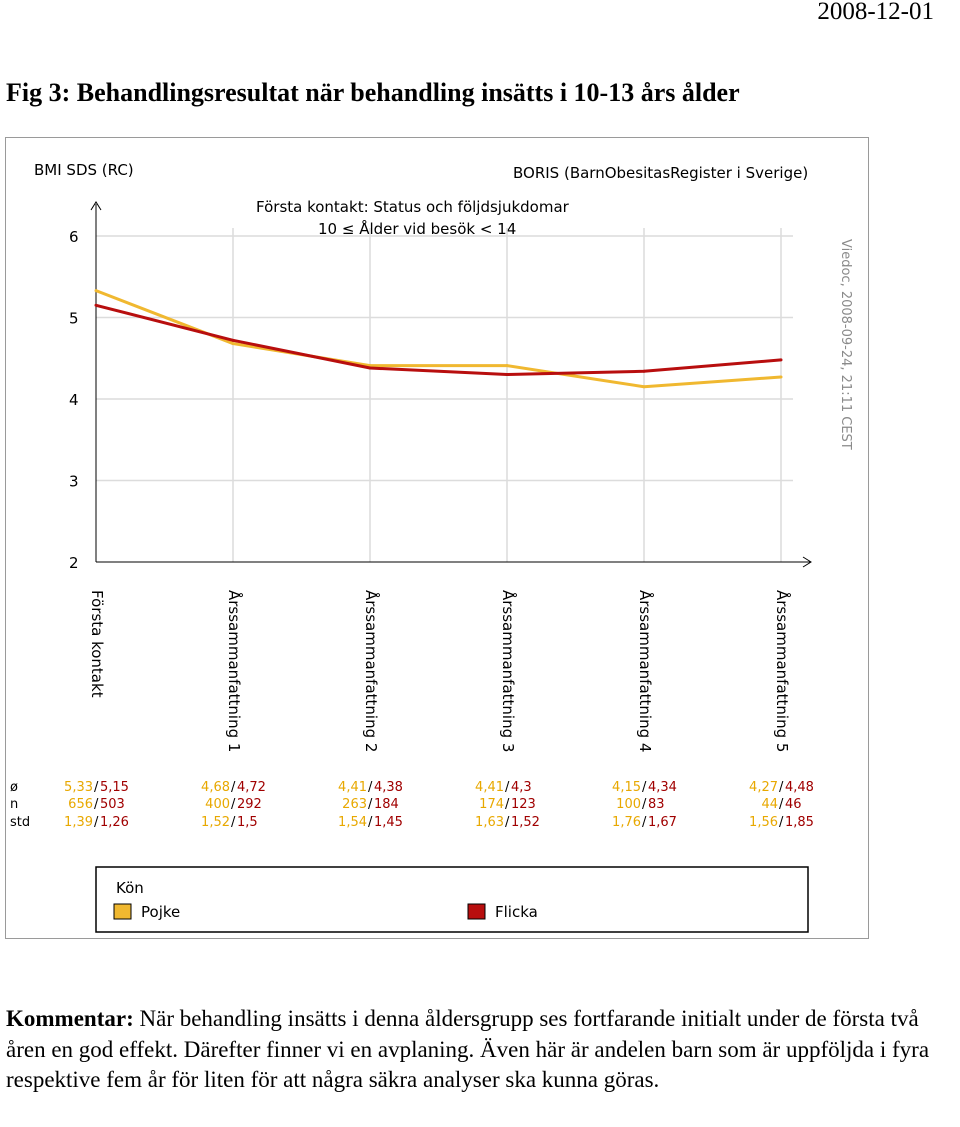 This screenshot has width=960, height=1127. What do you see at coordinates (845, 344) in the screenshot?
I see `watermark: Viedoc, 2008-09-24, 21:11 CEST` at bounding box center [845, 344].